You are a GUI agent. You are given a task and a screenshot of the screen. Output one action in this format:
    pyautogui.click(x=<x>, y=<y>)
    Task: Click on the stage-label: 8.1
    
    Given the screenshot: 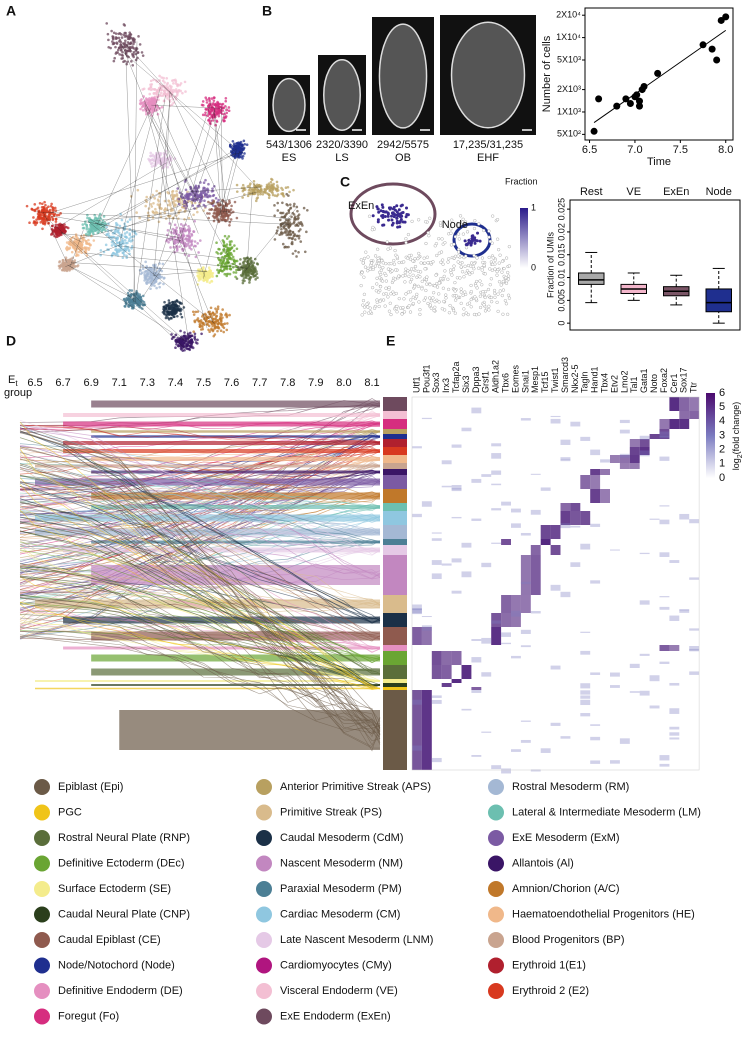 What is the action you would take?
    pyautogui.click(x=371, y=383)
    